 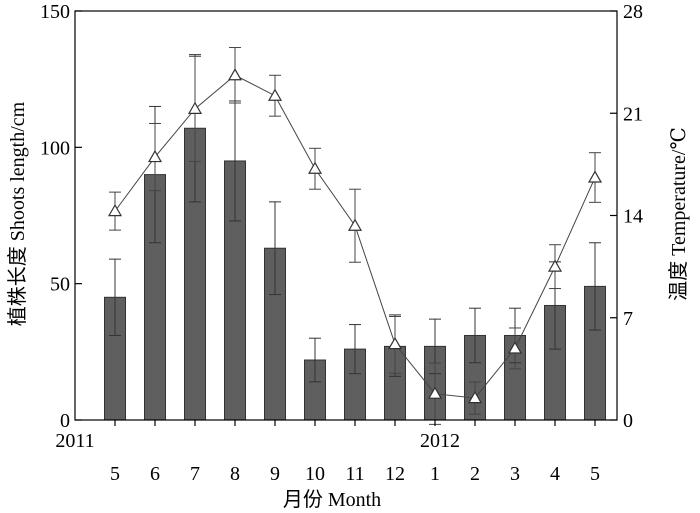 What do you see at coordinates (555, 474) in the screenshot?
I see `x-tick-label: 4` at bounding box center [555, 474].